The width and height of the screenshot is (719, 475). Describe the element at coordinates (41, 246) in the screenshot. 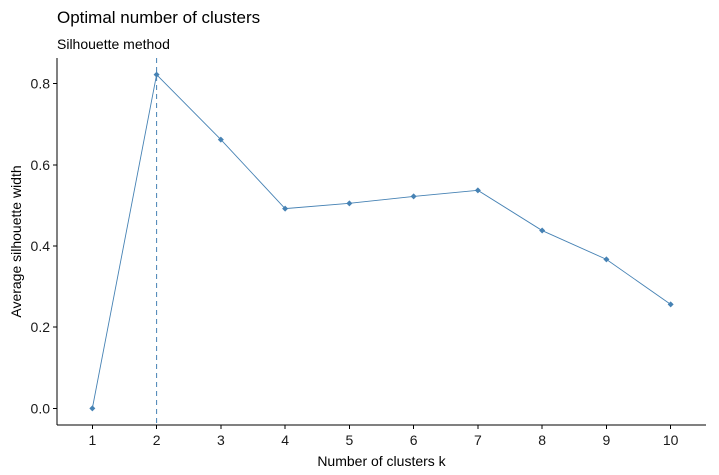

I see `y-tick-label: 0.4` at that location.